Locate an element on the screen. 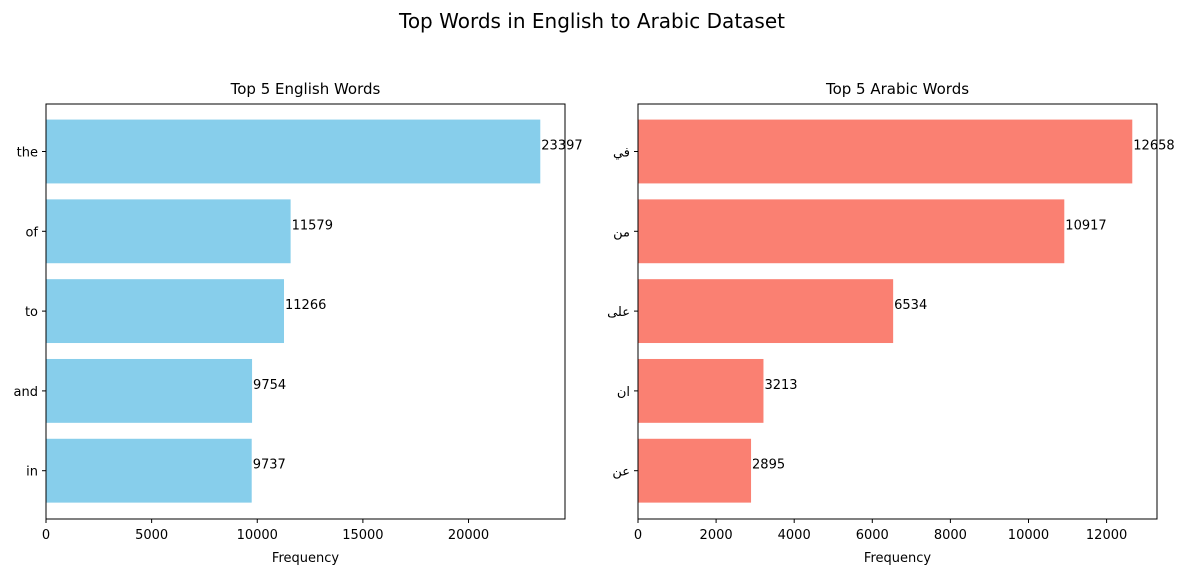  x-tick-label: 20000 is located at coordinates (468, 535).